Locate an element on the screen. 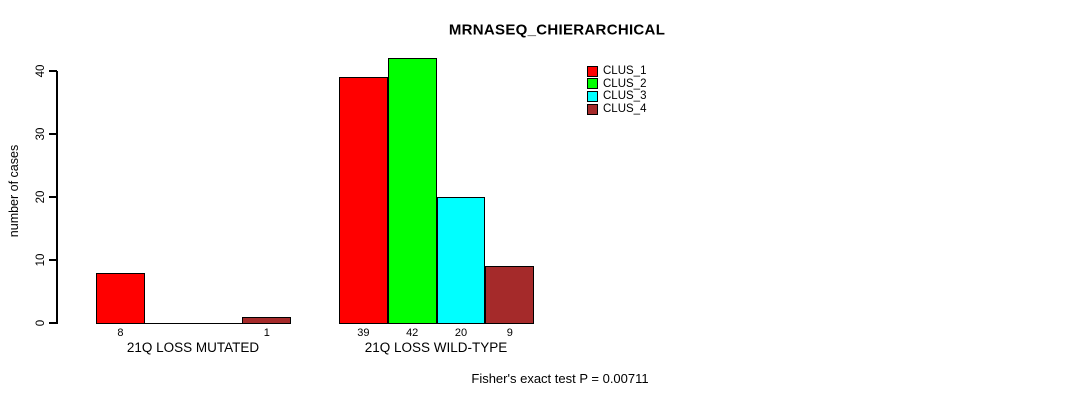  legend-item-clus-1: CLUS_1 is located at coordinates (616, 71).